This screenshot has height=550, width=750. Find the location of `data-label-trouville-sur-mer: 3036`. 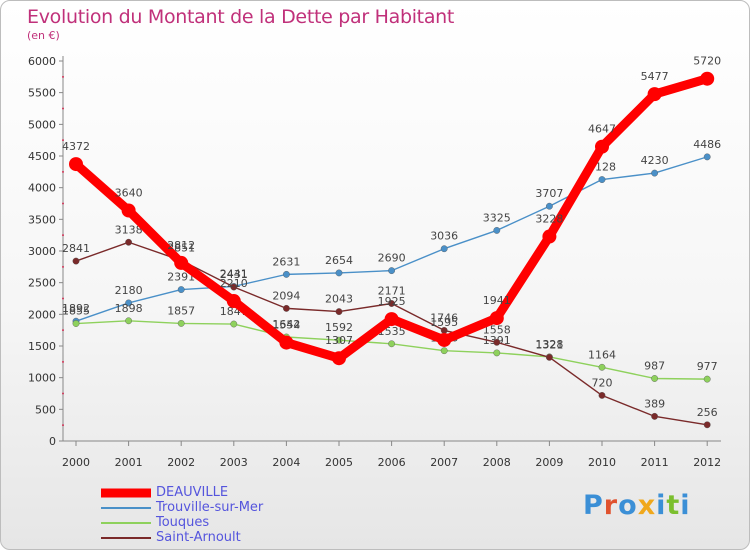

data-label-trouville-sur-mer: 3036 is located at coordinates (444, 236).